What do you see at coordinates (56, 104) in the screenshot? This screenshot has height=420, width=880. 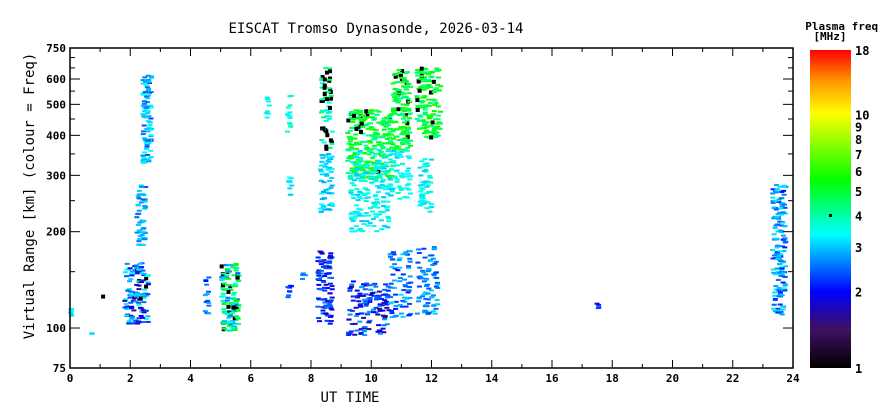 I see `y-tick-label: 500` at bounding box center [56, 104].